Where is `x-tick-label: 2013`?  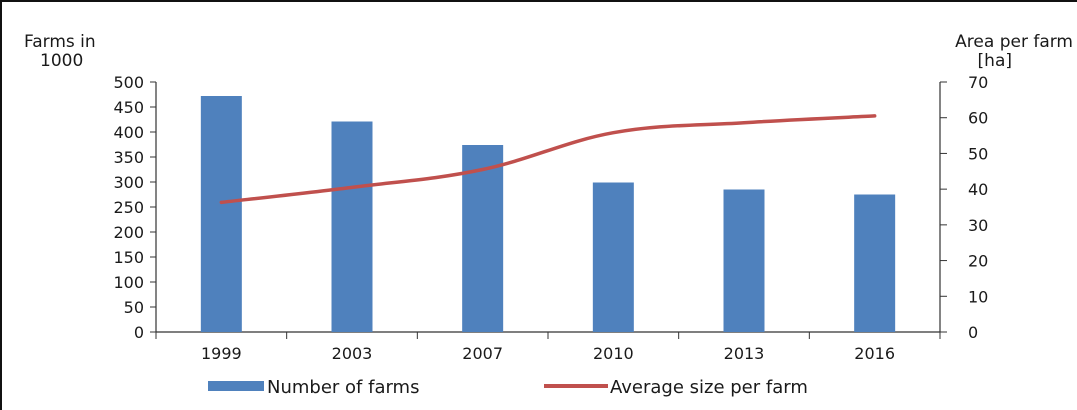 x-tick-label: 2013 is located at coordinates (744, 353).